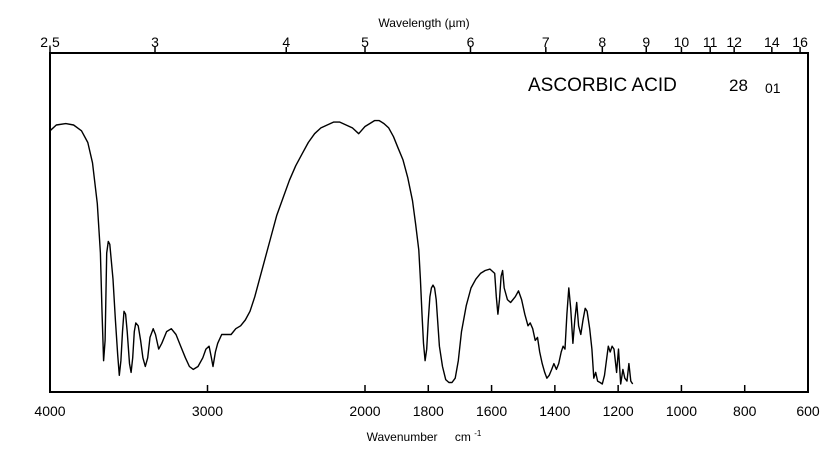 The height and width of the screenshot is (462, 840). I want to click on axis-title-unit-exponent: -1, so click(478, 433).